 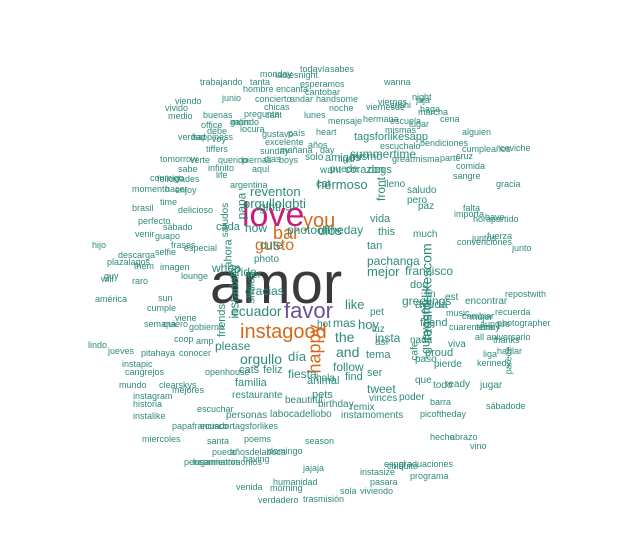 What do you see at coordinates (484, 238) in the screenshot?
I see `word-juntos: juntos` at bounding box center [484, 238].